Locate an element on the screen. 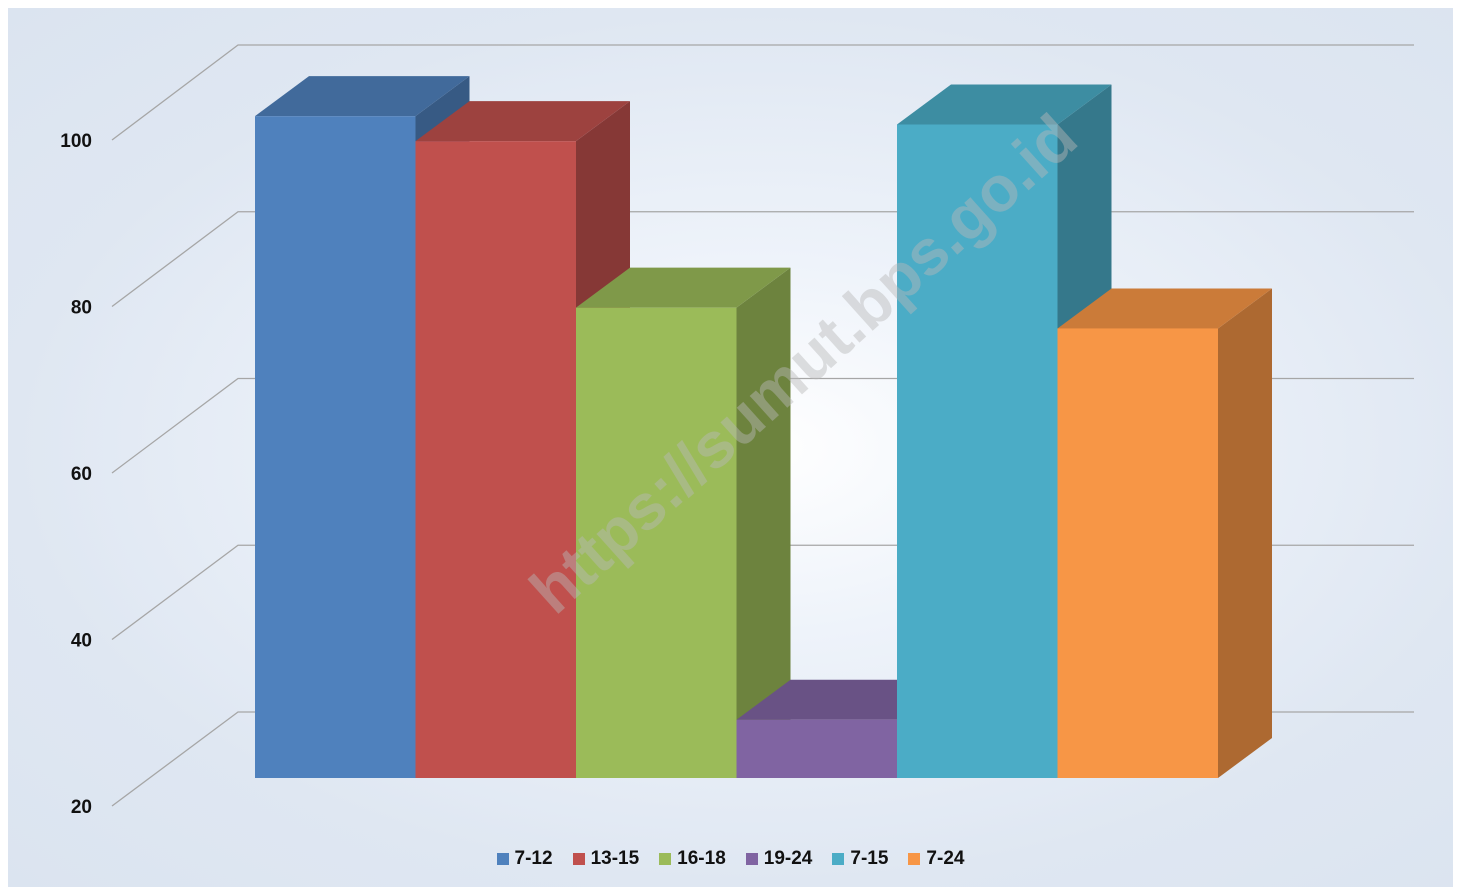  y-axis: 20 40 60 80 100 is located at coordinates (76, 474).